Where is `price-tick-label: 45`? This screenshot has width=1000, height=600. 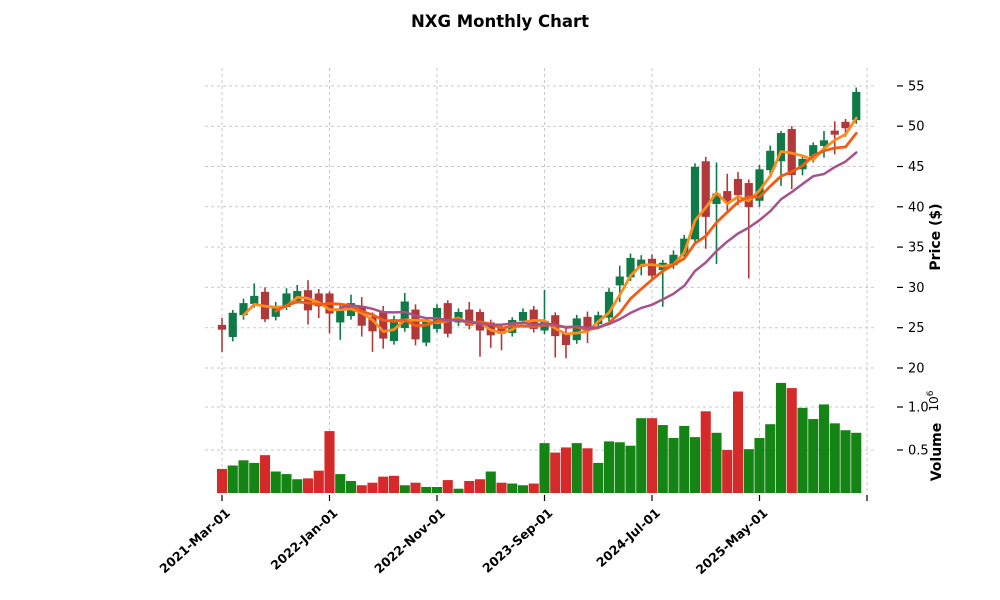
price-tick-label: 45 is located at coordinates (916, 167).